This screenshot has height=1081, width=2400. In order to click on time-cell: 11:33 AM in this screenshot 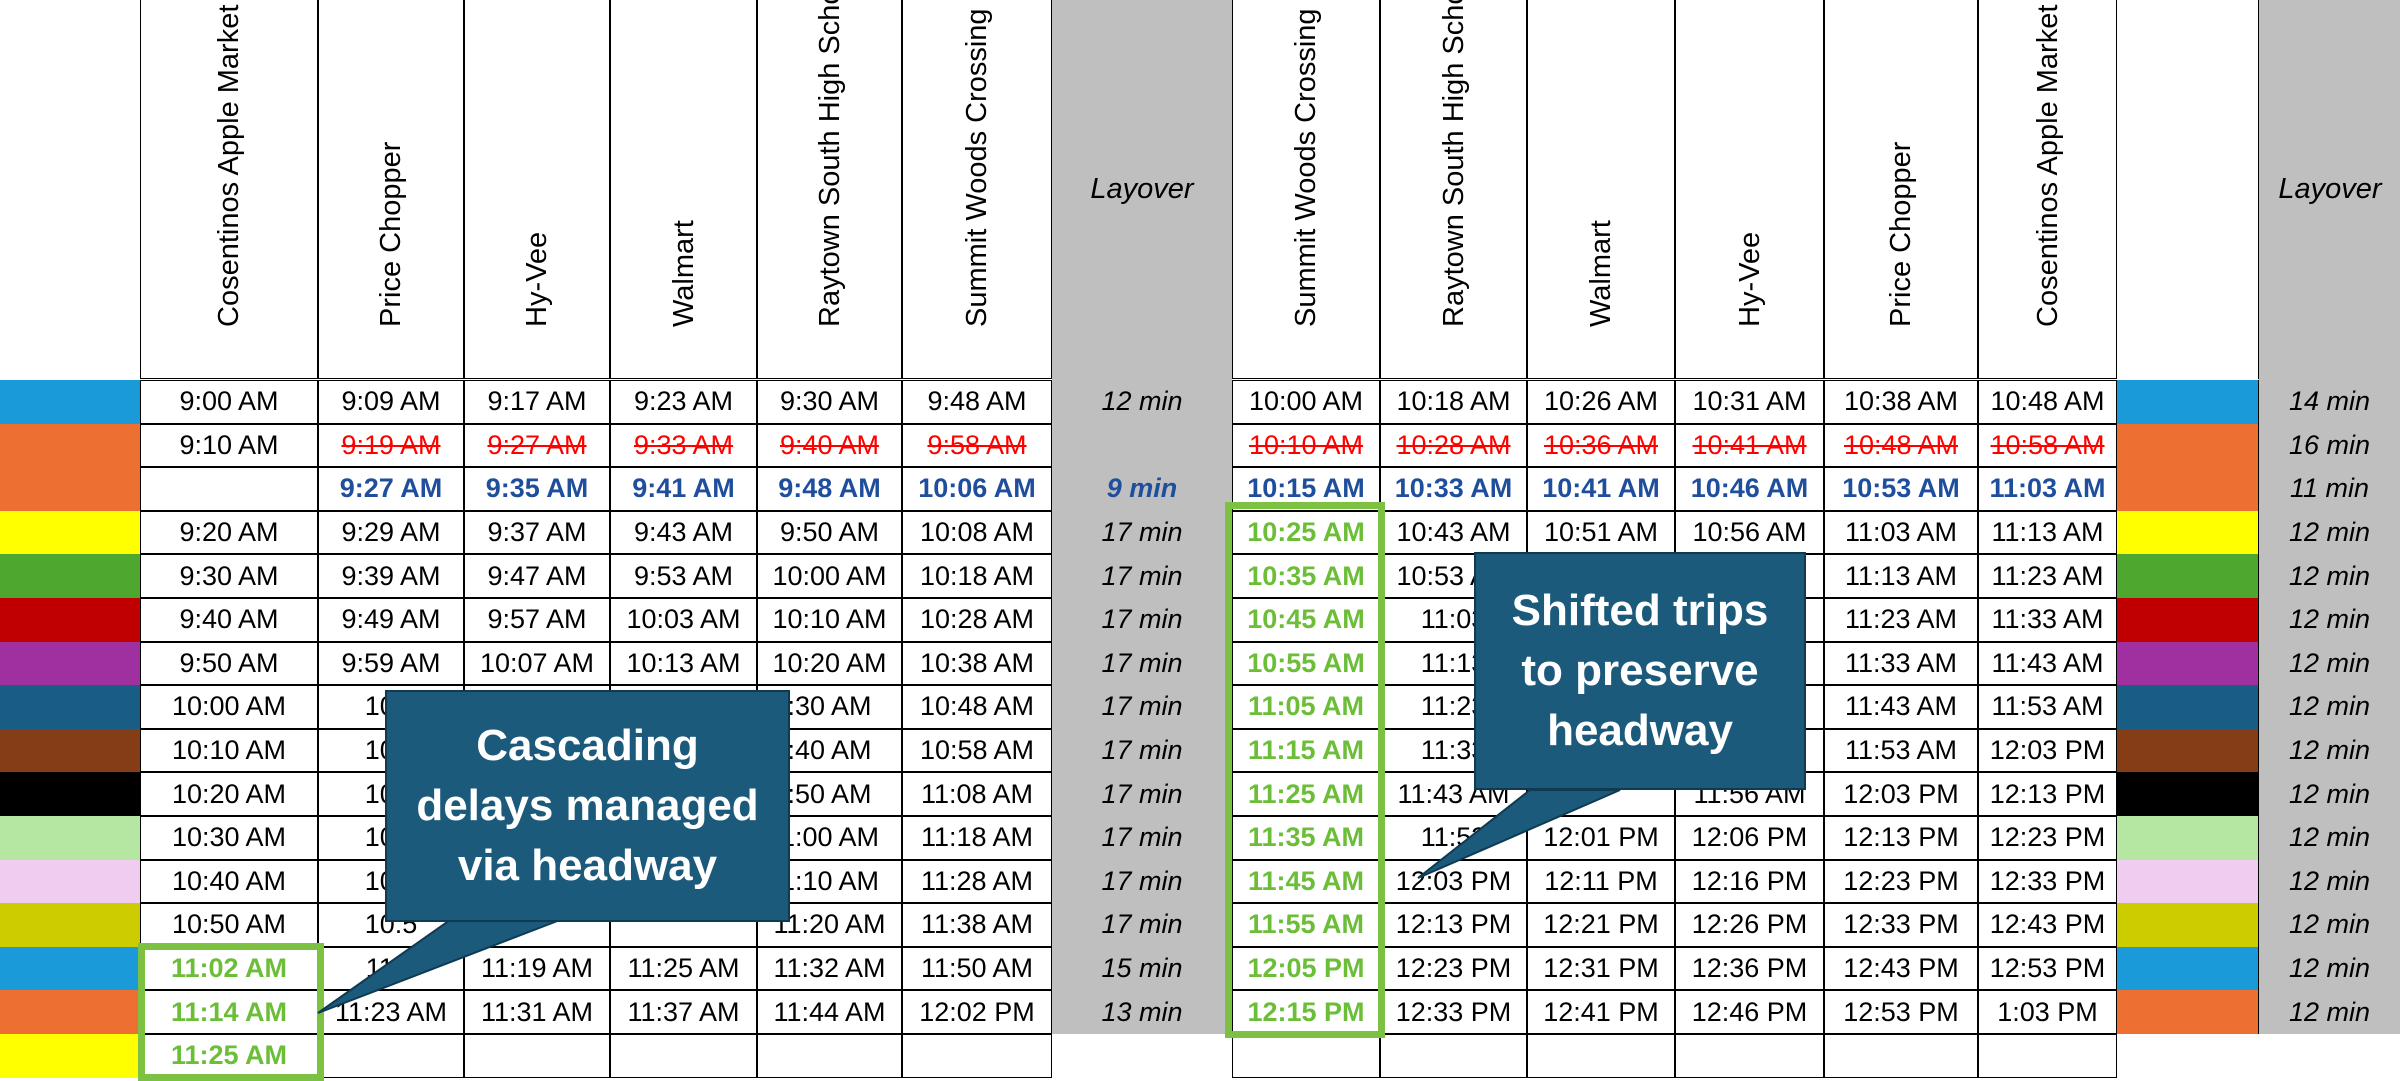, I will do `click(2047, 620)`.